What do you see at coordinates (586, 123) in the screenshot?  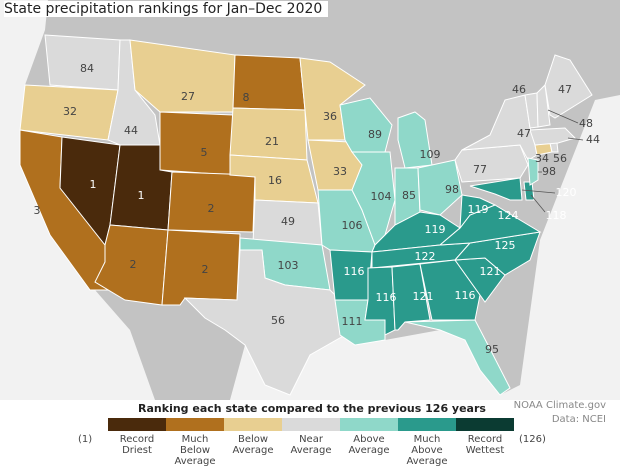 I see `rank-label: 48` at bounding box center [586, 123].